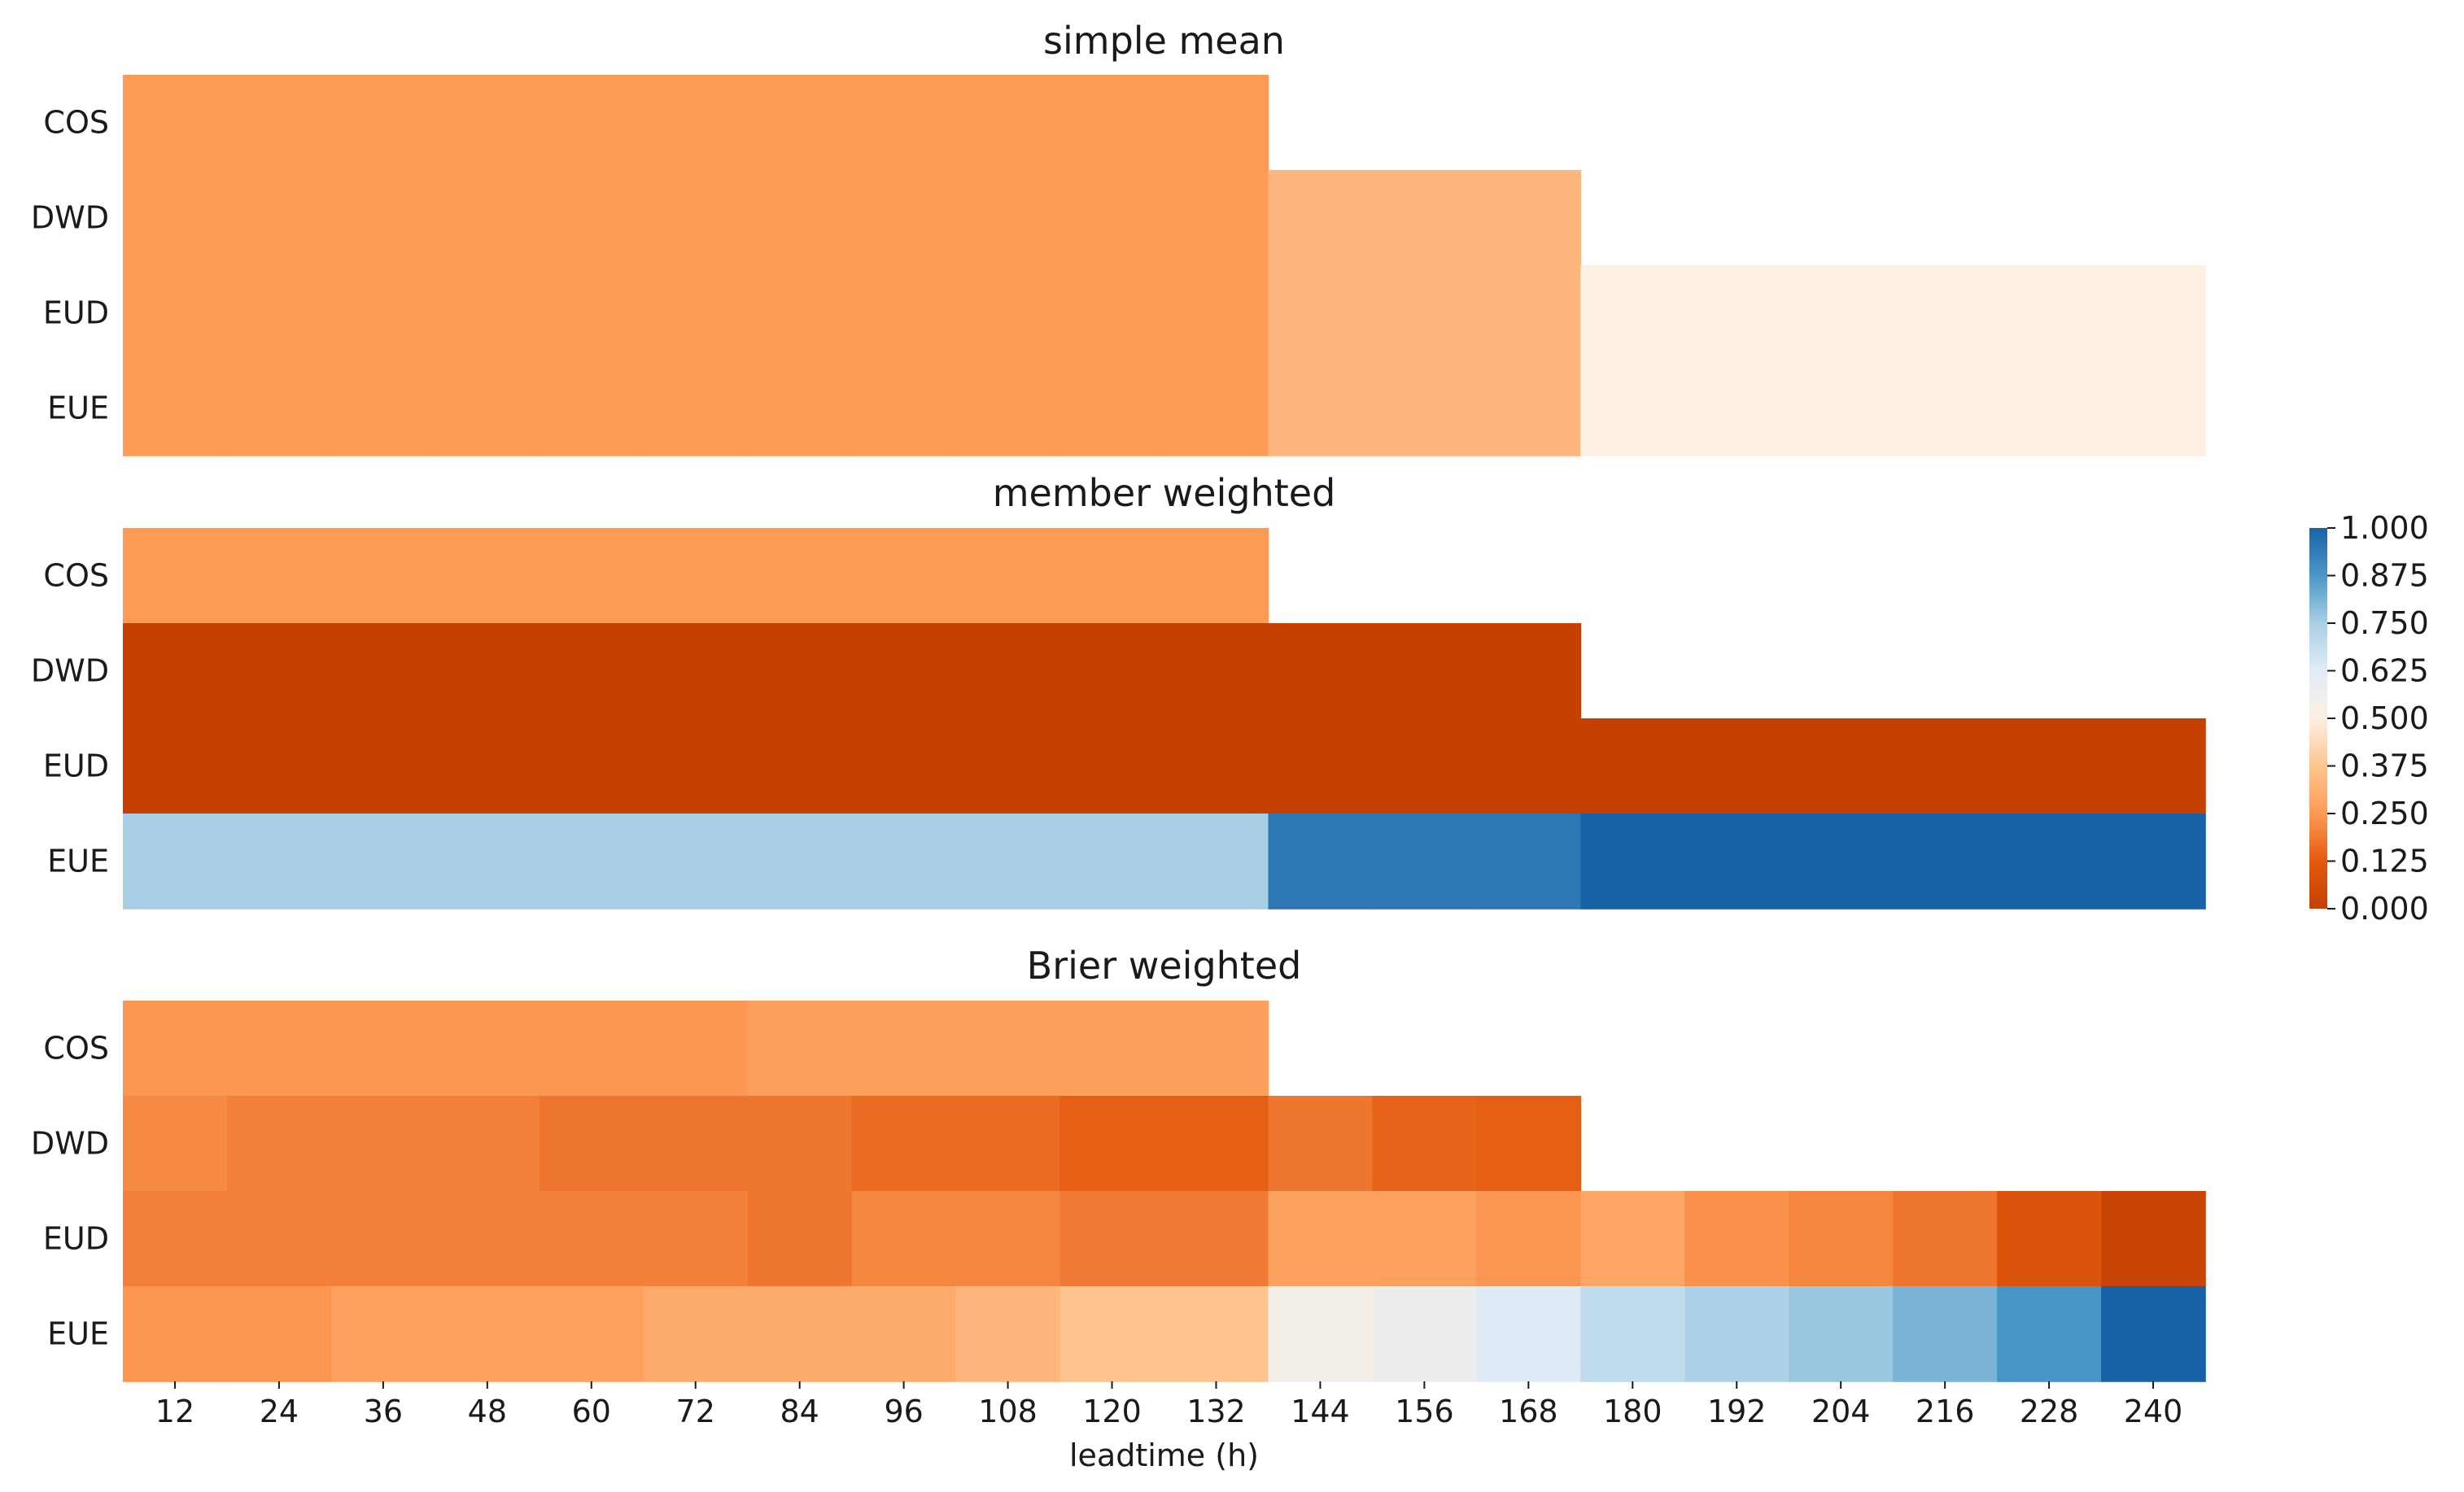  I want to click on colorbar-tick-label: 0.500, so click(2384, 718).